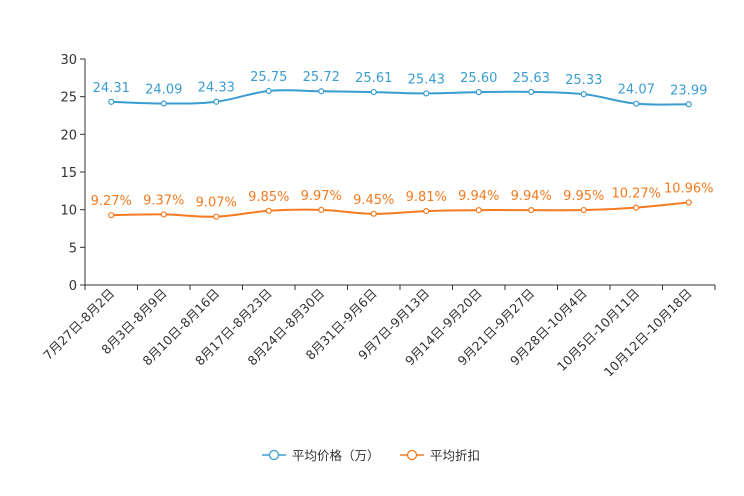  Describe the element at coordinates (426, 197) in the screenshot. I see `data-label: 9.81%` at that location.